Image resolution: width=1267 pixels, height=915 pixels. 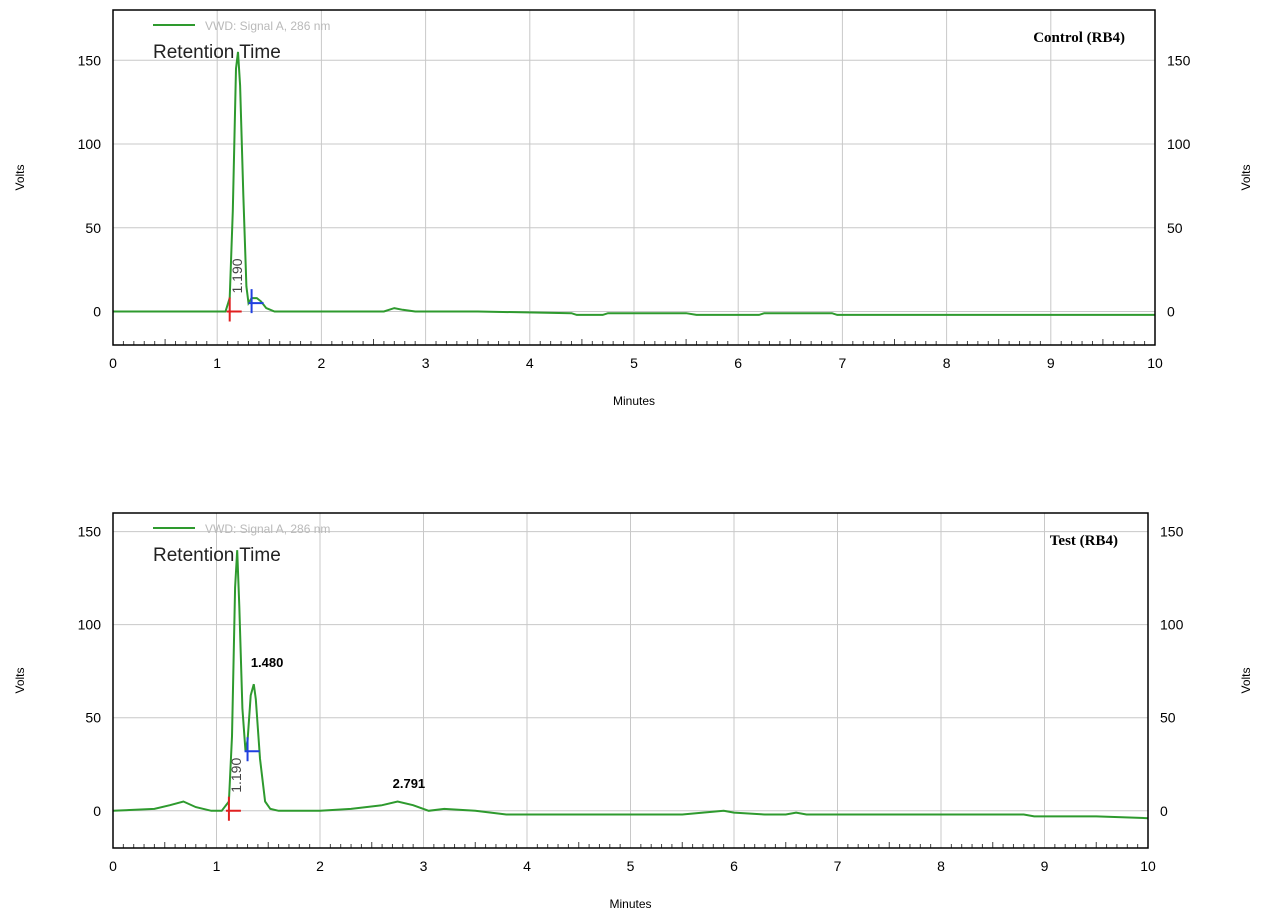 What do you see at coordinates (326, 724) in the screenshot?
I see `peak-annotations: 1.190 1.480 2.791` at bounding box center [326, 724].